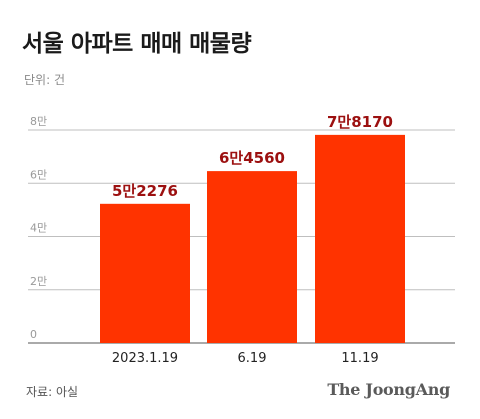 The image size is (480, 419). Describe the element at coordinates (359, 358) in the screenshot. I see `x-tick-label: 11.19` at that location.